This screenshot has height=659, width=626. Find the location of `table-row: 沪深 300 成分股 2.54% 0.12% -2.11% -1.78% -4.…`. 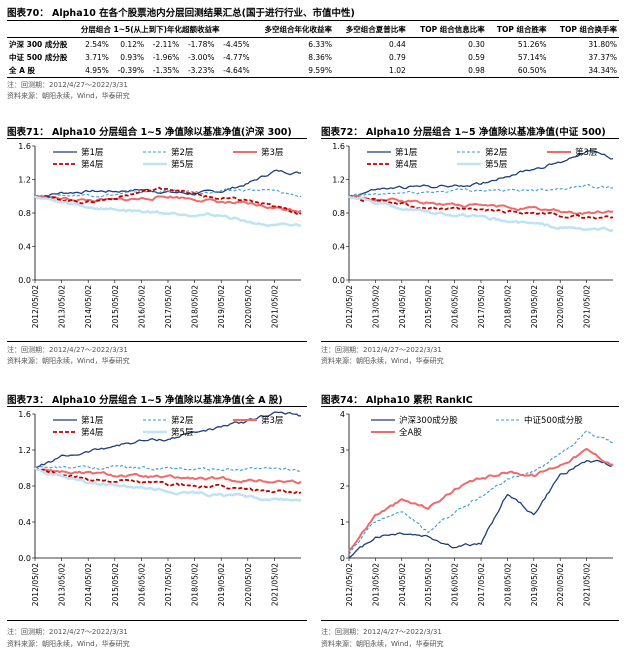

table-row: 沪深 300 成分股 2.54% 0.12% -2.11% -1.78% -4.… is located at coordinates (313, 45).